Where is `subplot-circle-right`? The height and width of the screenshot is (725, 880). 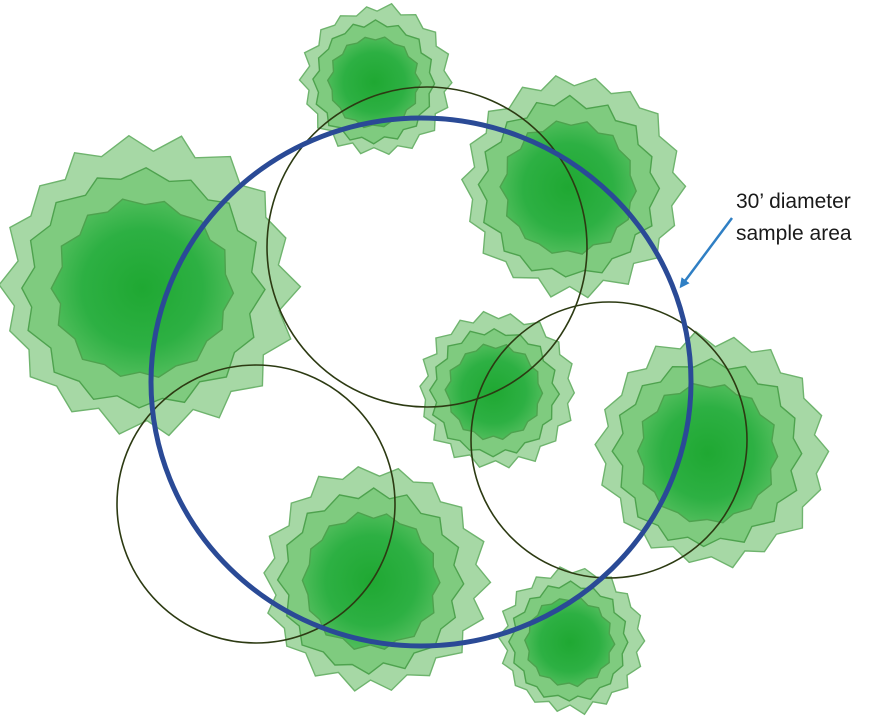 subplot-circle-right is located at coordinates (609, 440).